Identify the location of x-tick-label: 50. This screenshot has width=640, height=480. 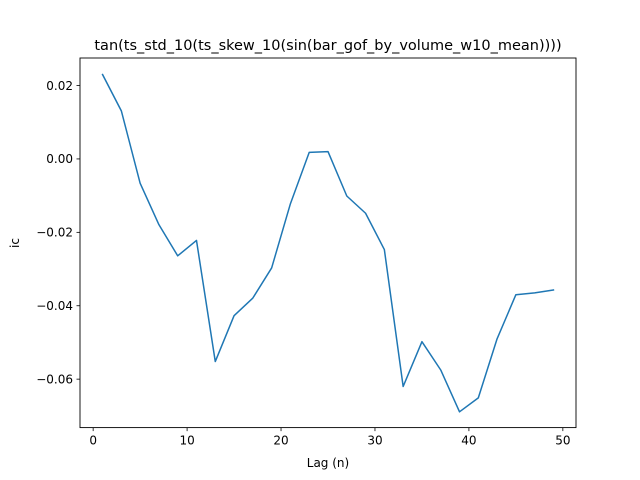
(562, 441).